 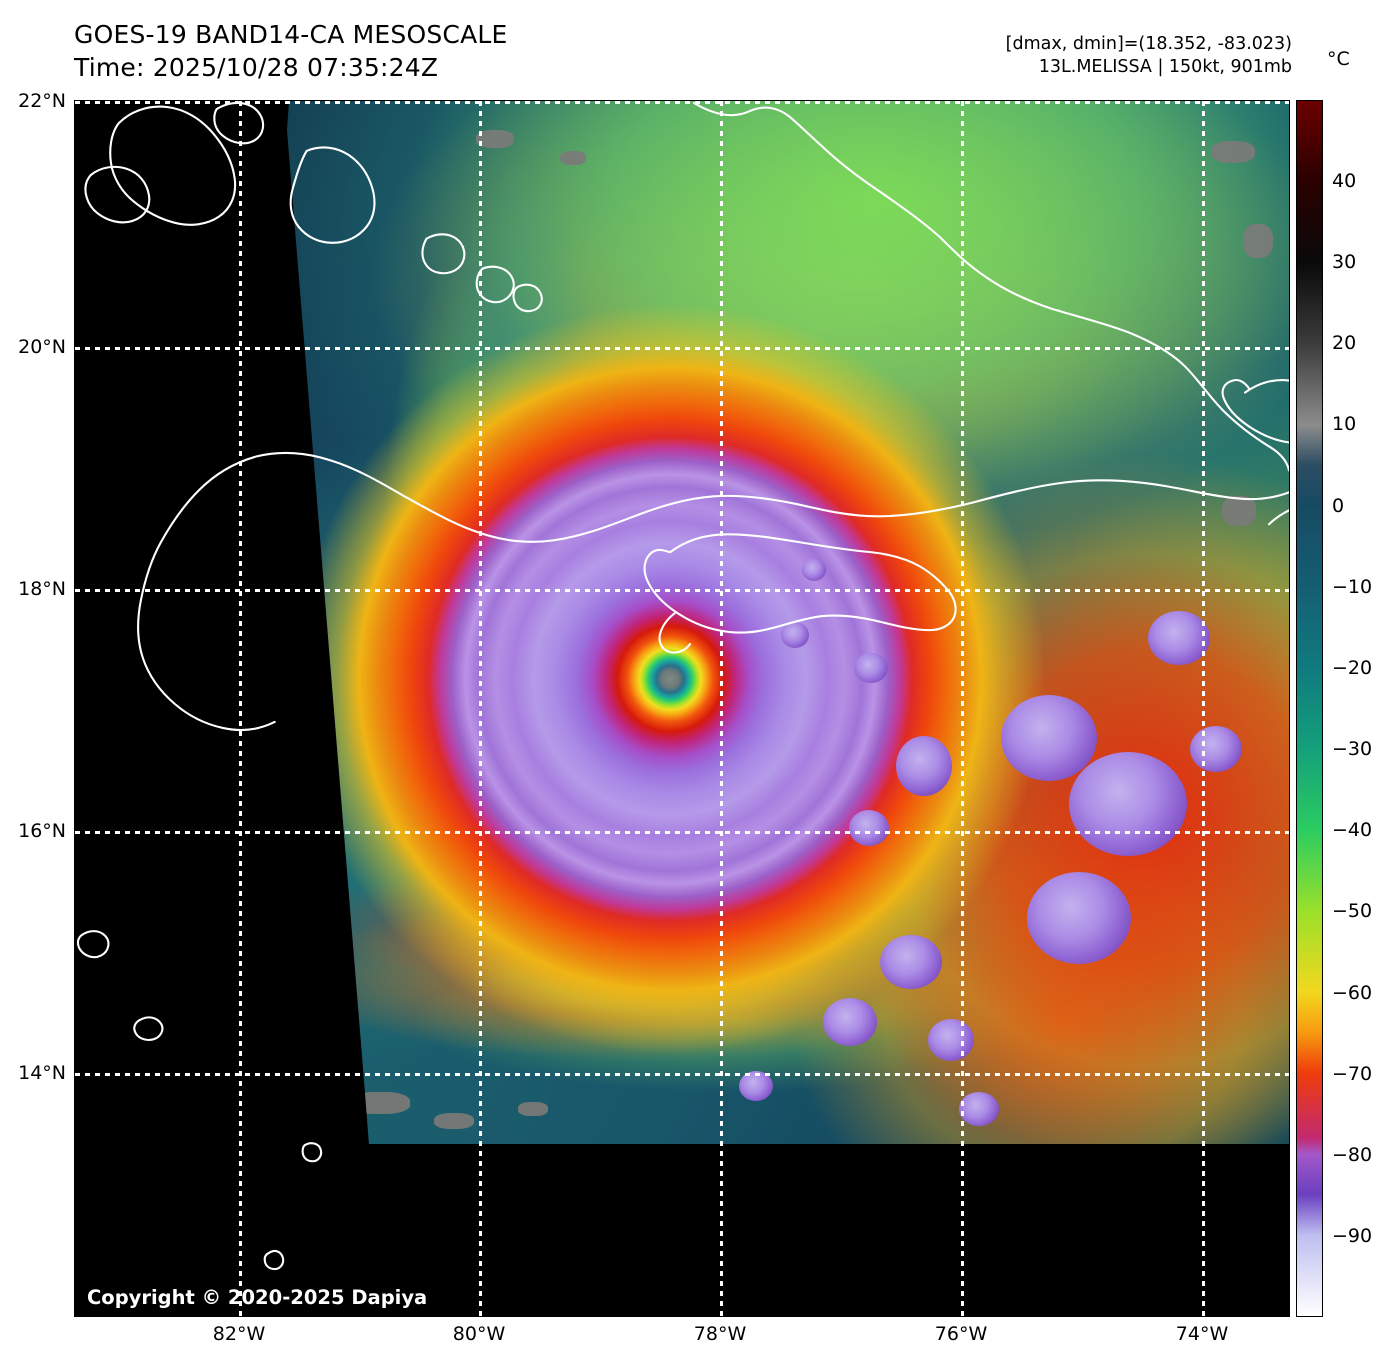 What do you see at coordinates (1352, 830) in the screenshot?
I see `colorbar-tick-label: −40` at bounding box center [1352, 830].